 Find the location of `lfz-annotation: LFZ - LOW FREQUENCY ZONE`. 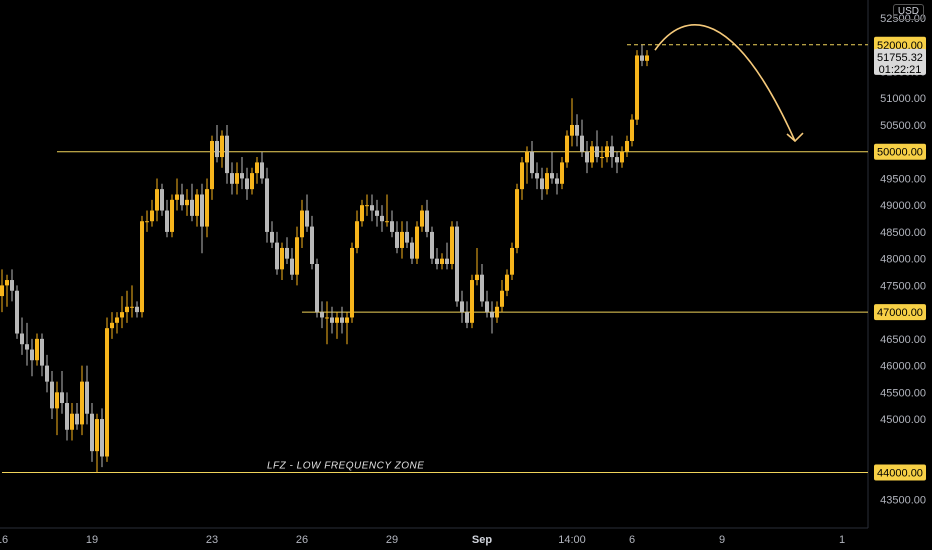

lfz-annotation: LFZ - LOW FREQUENCY ZONE is located at coordinates (345, 466).